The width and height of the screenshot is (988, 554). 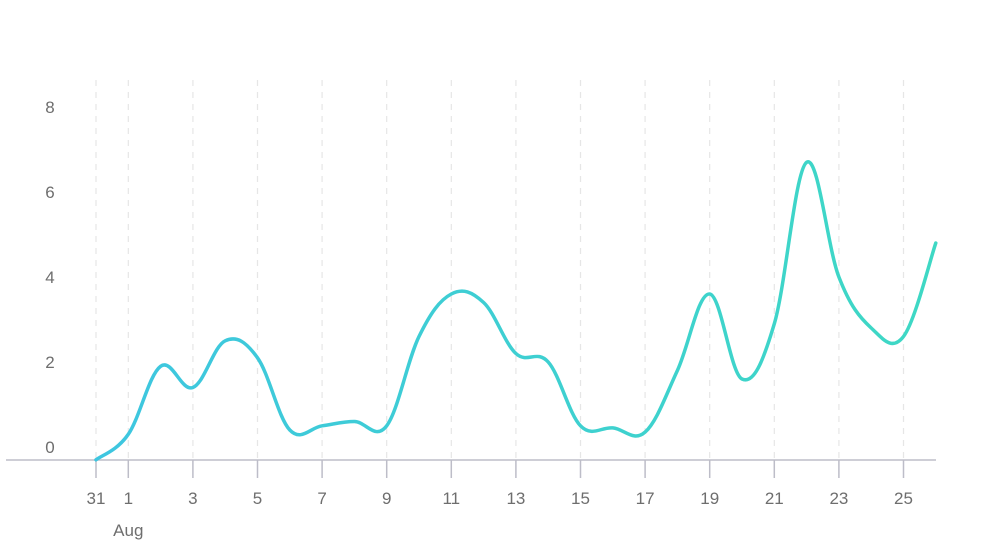 What do you see at coordinates (128, 530) in the screenshot?
I see `x-axis-month-label: Aug` at bounding box center [128, 530].